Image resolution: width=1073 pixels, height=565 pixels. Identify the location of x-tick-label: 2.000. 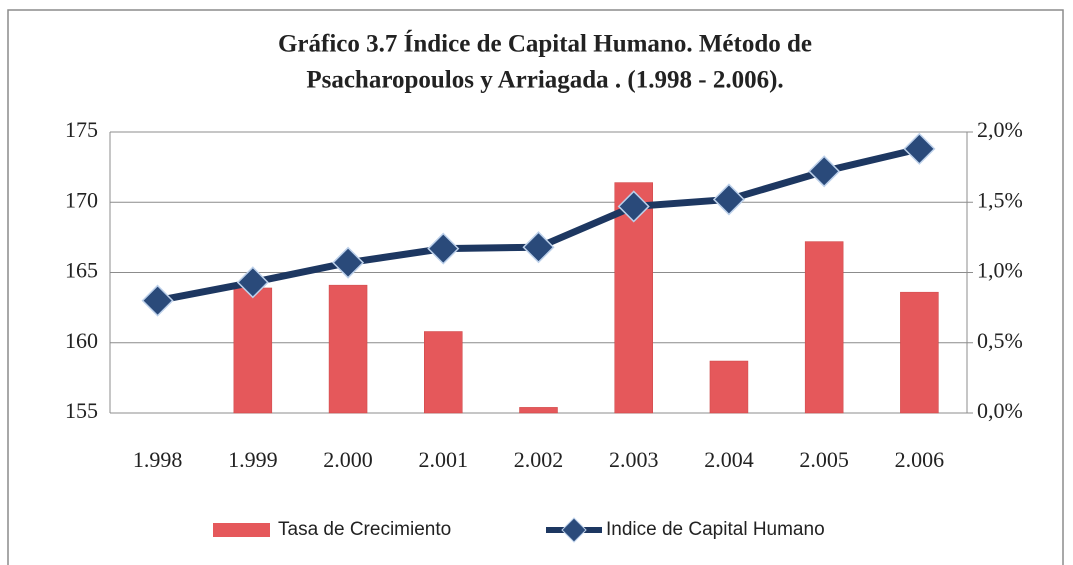
(348, 459).